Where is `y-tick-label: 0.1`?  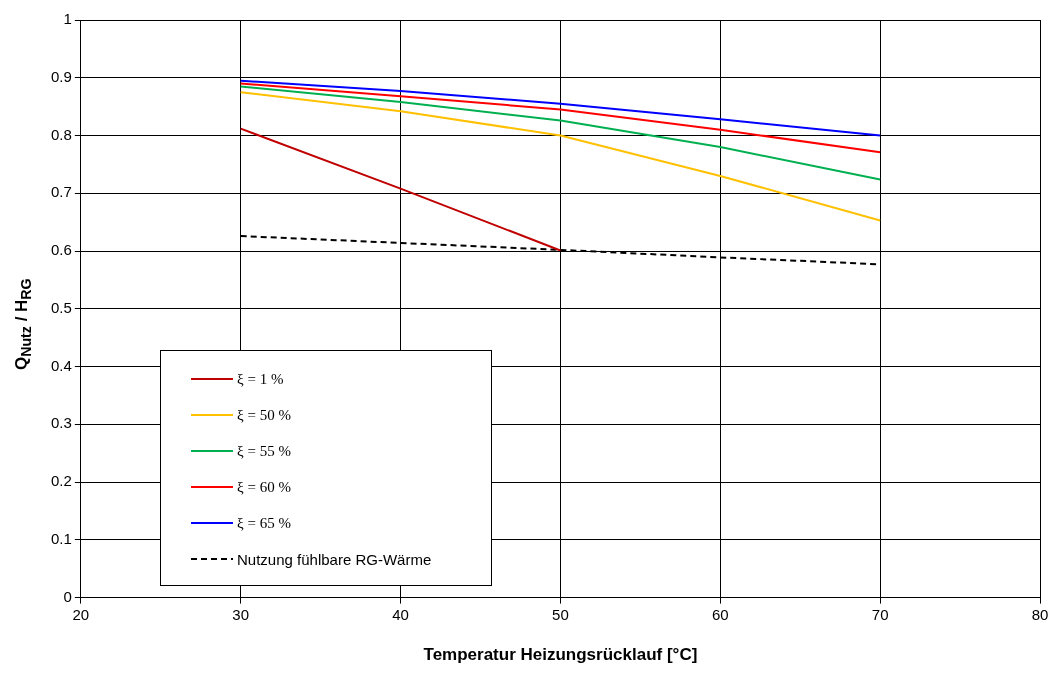
y-tick-label: 0.1 is located at coordinates (61, 538).